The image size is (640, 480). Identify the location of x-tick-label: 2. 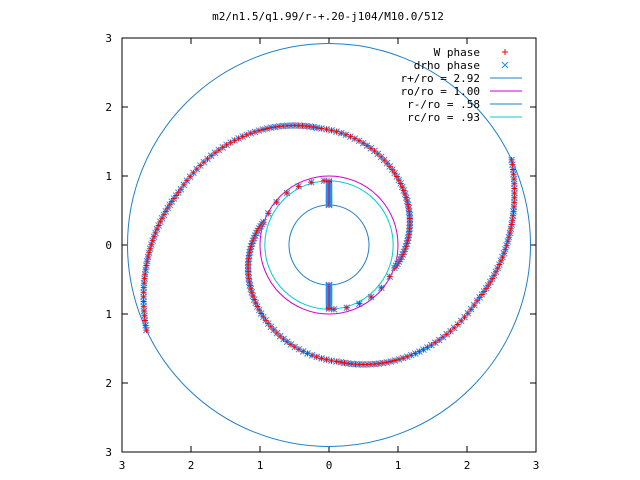
(191, 465).